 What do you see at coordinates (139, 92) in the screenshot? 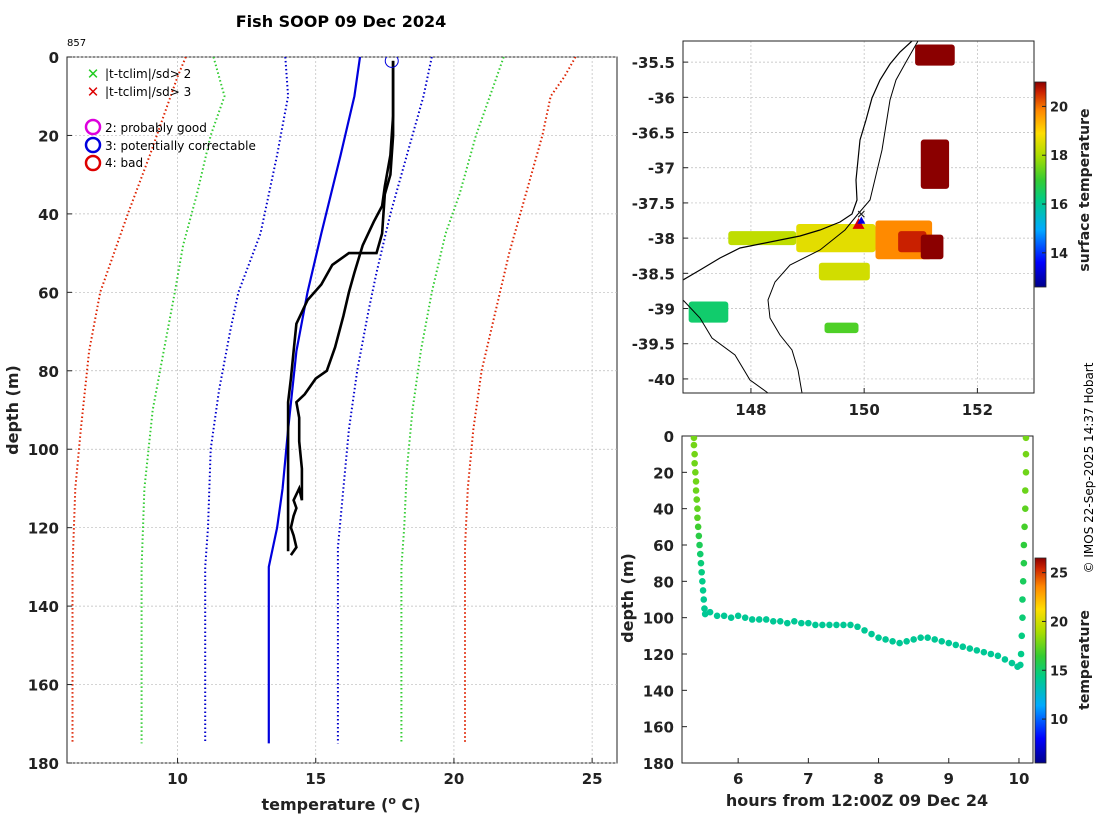
I see `legend-entry-sd3: ✕ |t-tclim|/sd> 3` at bounding box center [139, 92].